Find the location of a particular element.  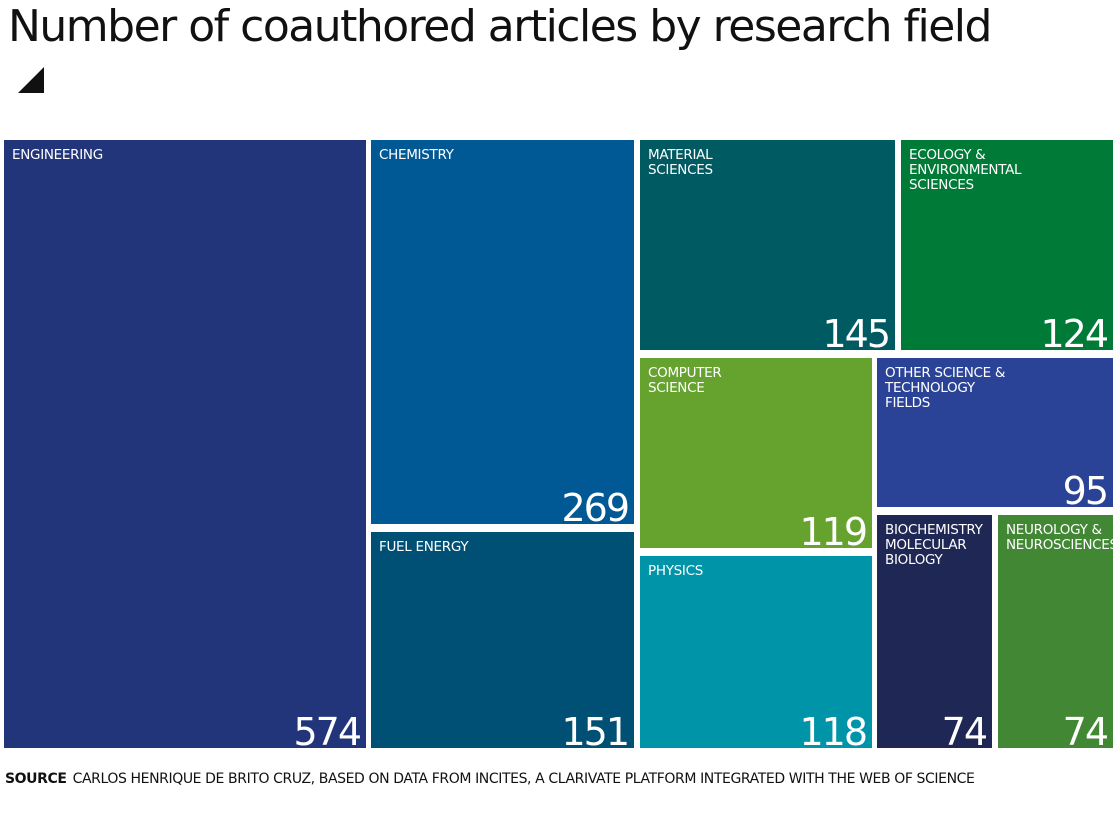

cell-value: 95 is located at coordinates (1085, 488).